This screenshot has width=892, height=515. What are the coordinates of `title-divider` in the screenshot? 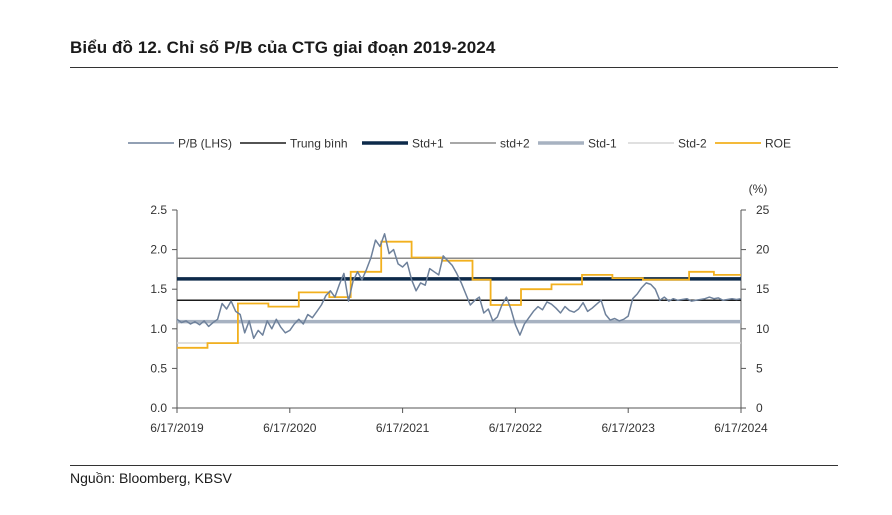 It's located at (454, 67).